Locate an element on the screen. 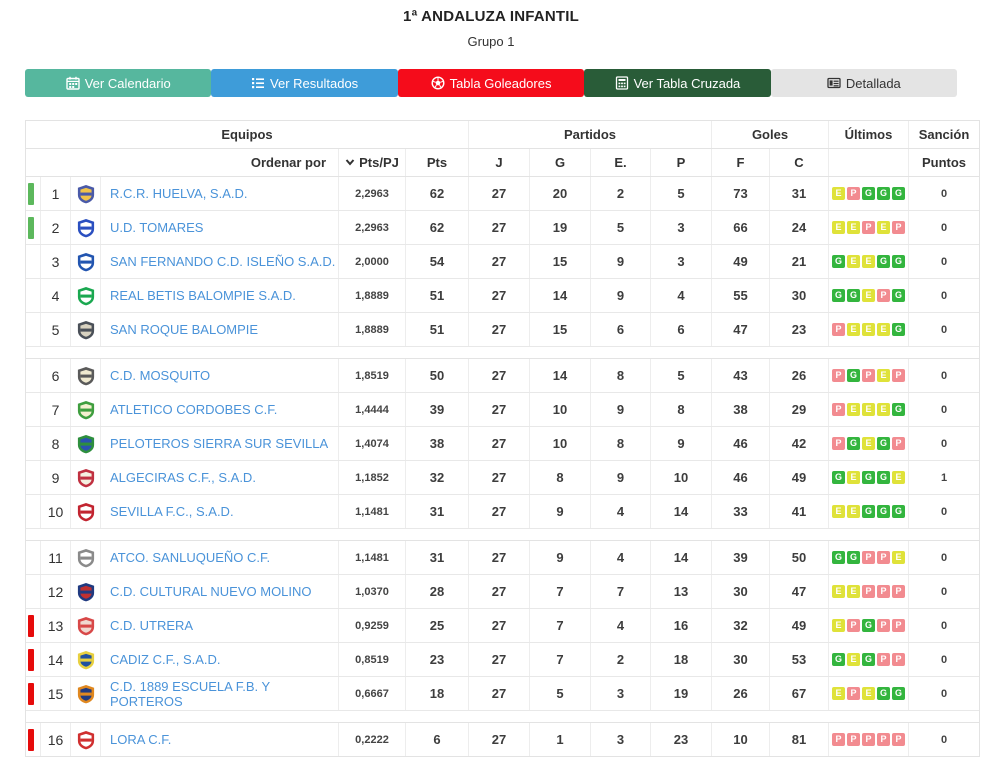  goals-against-value: 49 is located at coordinates (799, 625).